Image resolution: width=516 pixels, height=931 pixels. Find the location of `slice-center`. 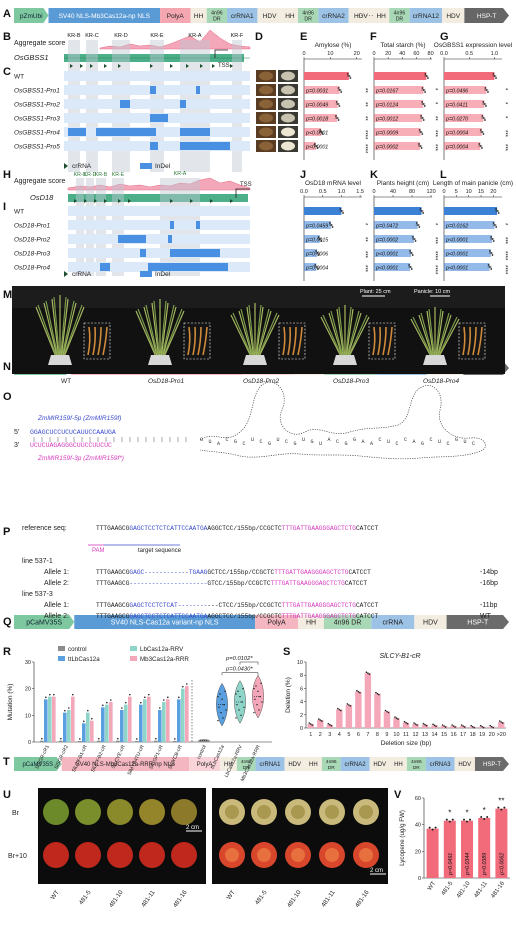

slice-center is located at coordinates (366, 812).